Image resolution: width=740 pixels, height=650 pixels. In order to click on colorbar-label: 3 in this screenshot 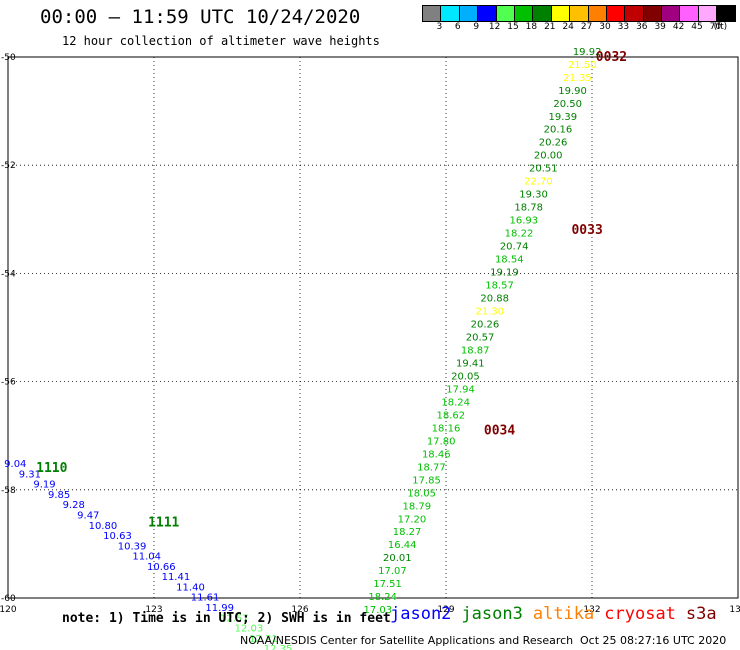, I will do `click(439, 27)`.